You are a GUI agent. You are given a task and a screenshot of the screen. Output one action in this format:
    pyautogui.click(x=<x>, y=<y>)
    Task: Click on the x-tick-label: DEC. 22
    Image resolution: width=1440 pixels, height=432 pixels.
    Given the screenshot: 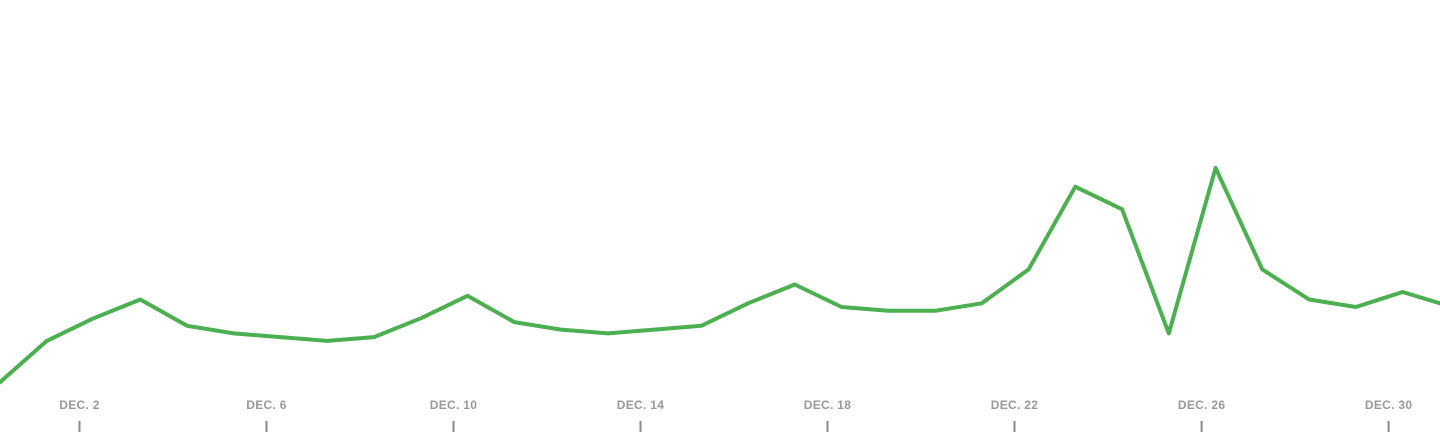 What is the action you would take?
    pyautogui.click(x=1014, y=405)
    